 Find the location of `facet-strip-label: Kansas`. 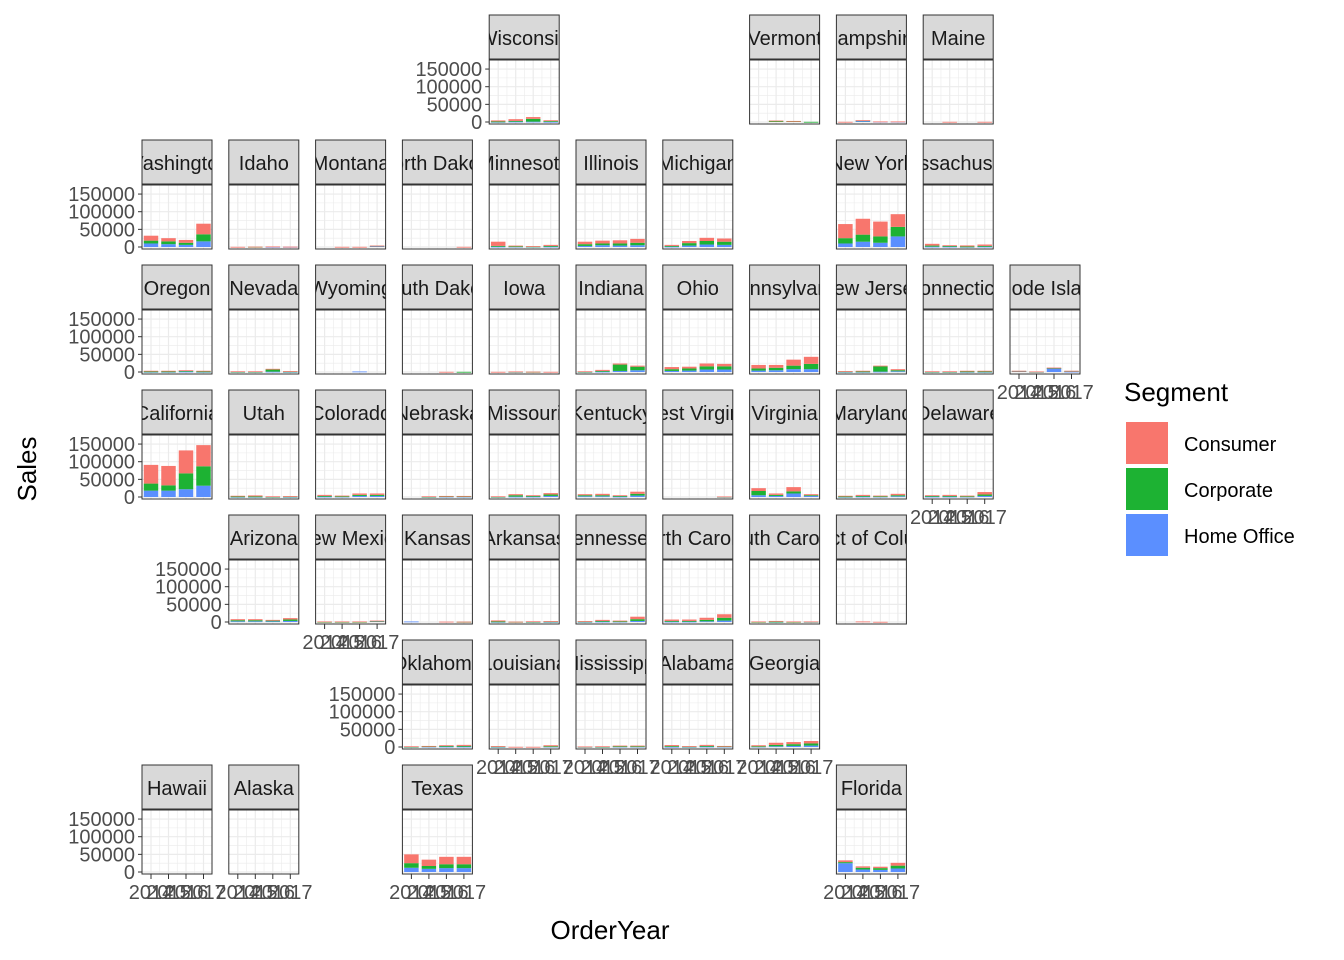

facet-strip-label: Kansas is located at coordinates (437, 539).